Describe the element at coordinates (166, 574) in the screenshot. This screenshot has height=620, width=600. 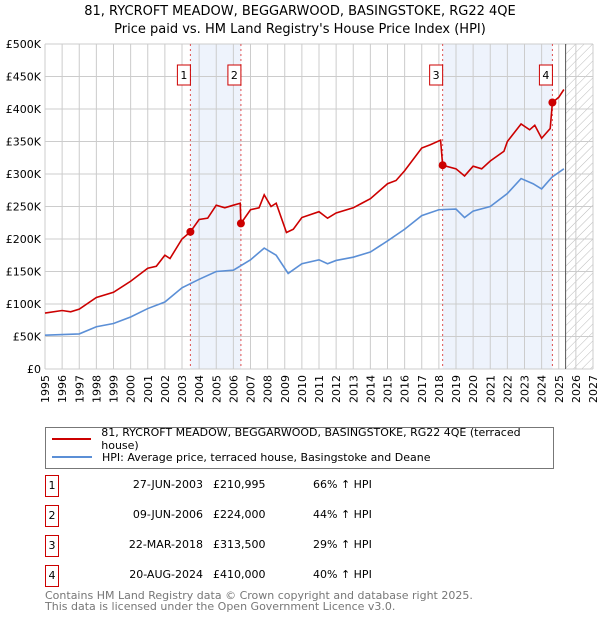
I see `sale-date: 20-AUG-2024` at that location.